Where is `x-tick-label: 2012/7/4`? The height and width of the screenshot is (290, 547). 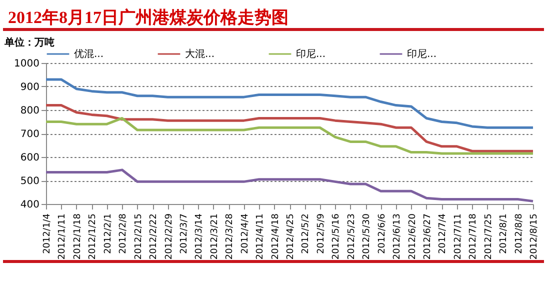 x-tick-label: 2012/7/4 is located at coordinates (443, 233).